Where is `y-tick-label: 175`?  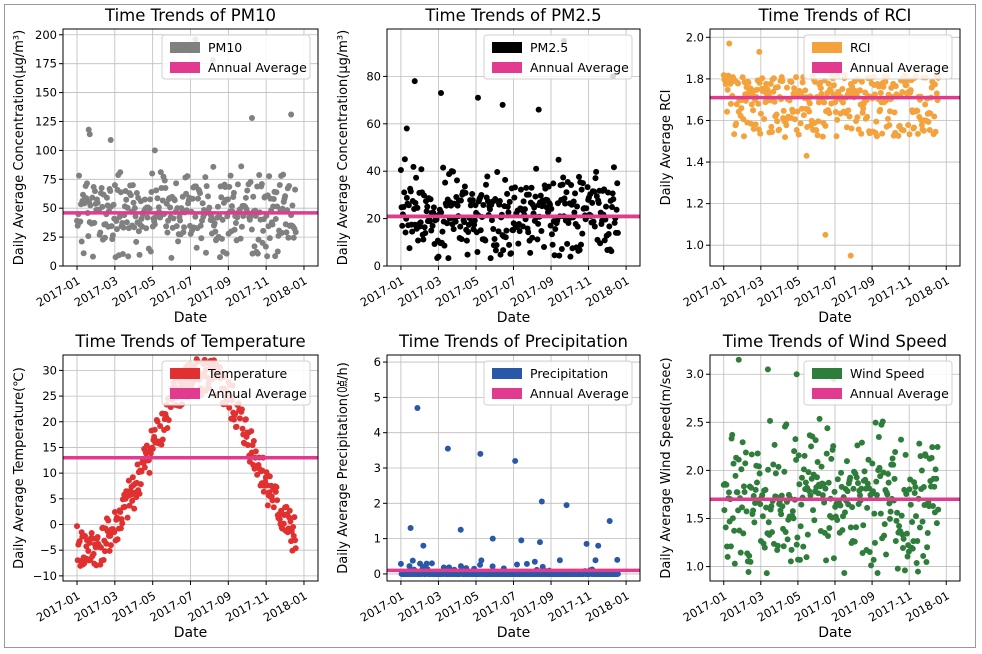 y-tick-label: 175 is located at coordinates (46, 64).